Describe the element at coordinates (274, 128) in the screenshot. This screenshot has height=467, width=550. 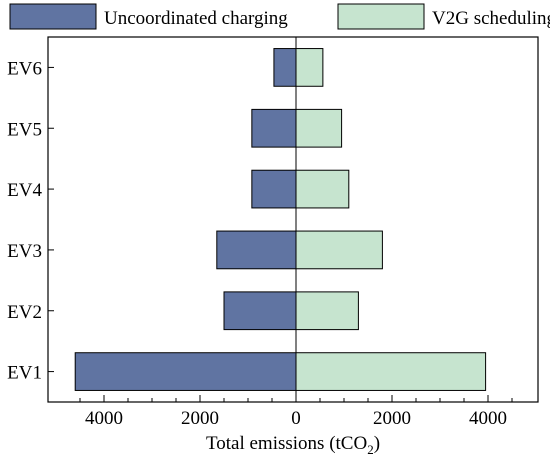
I see `bar-uncoordinated-ev5` at that location.